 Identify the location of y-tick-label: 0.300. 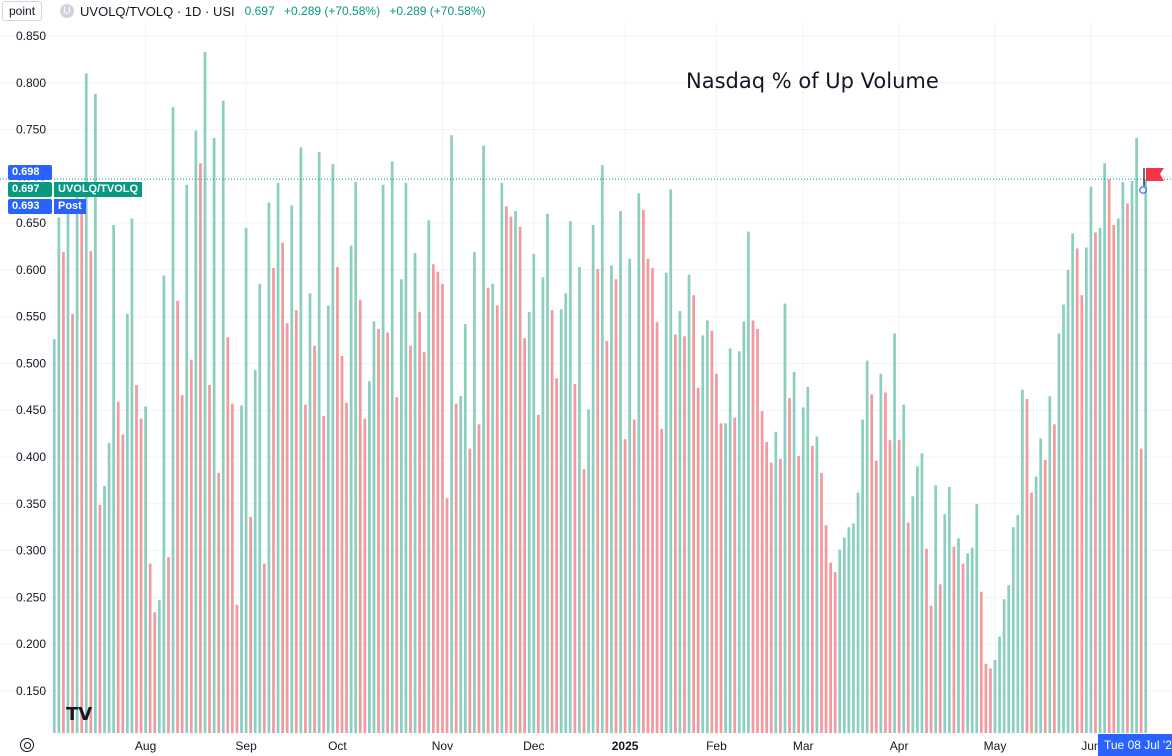
(31, 551).